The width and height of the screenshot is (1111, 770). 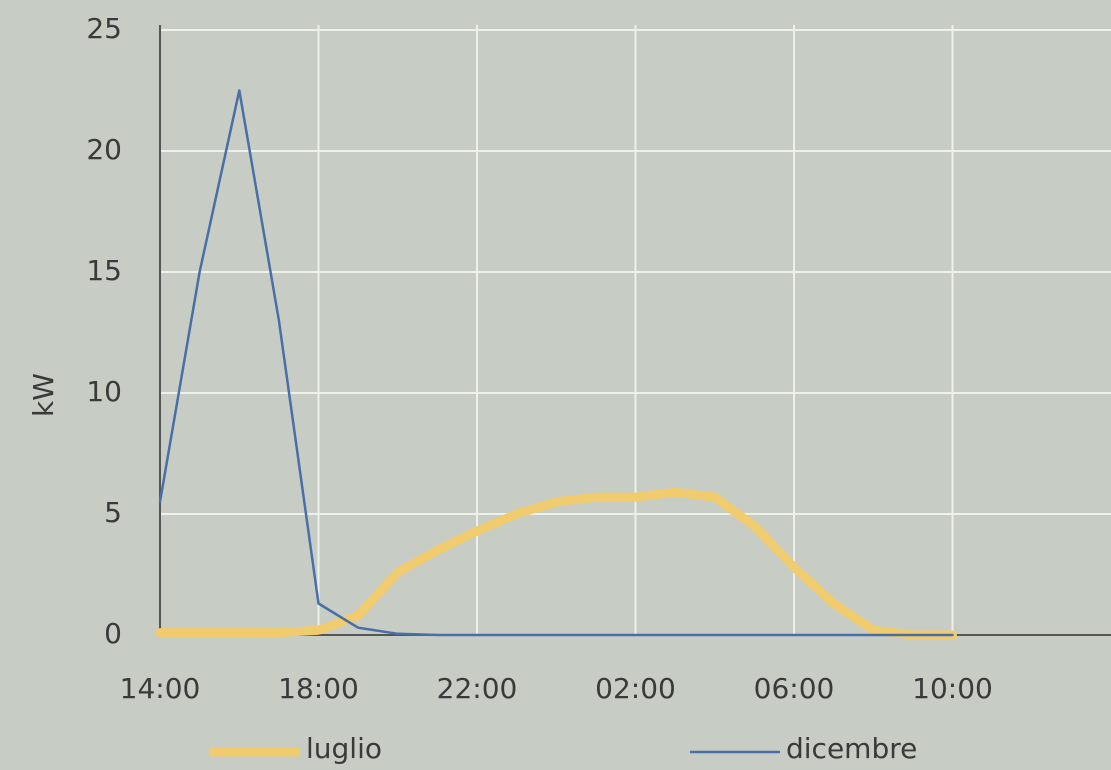 I want to click on y-tick-label: 5, so click(x=113, y=512).